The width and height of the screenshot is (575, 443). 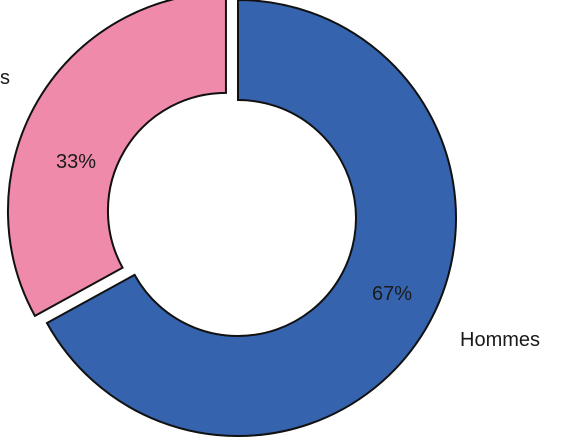 What do you see at coordinates (392, 294) in the screenshot?
I see `slice-label-hommes-percent: 67%` at bounding box center [392, 294].